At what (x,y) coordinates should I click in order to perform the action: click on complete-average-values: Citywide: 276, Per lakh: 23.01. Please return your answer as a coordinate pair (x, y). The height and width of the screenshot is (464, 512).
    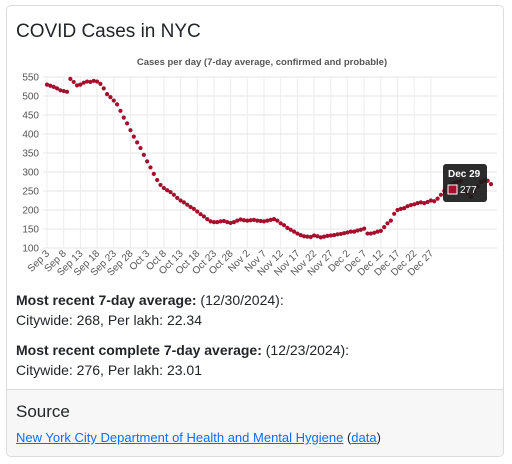
    Looking at the image, I should click on (109, 370).